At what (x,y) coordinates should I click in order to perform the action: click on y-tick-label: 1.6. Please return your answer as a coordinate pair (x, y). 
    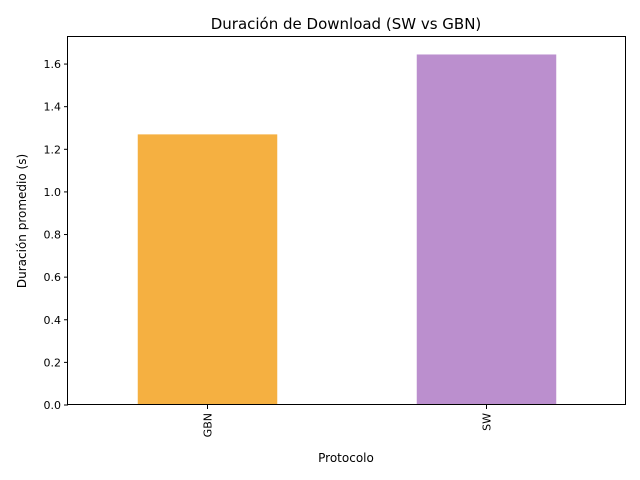
    Looking at the image, I should click on (53, 64).